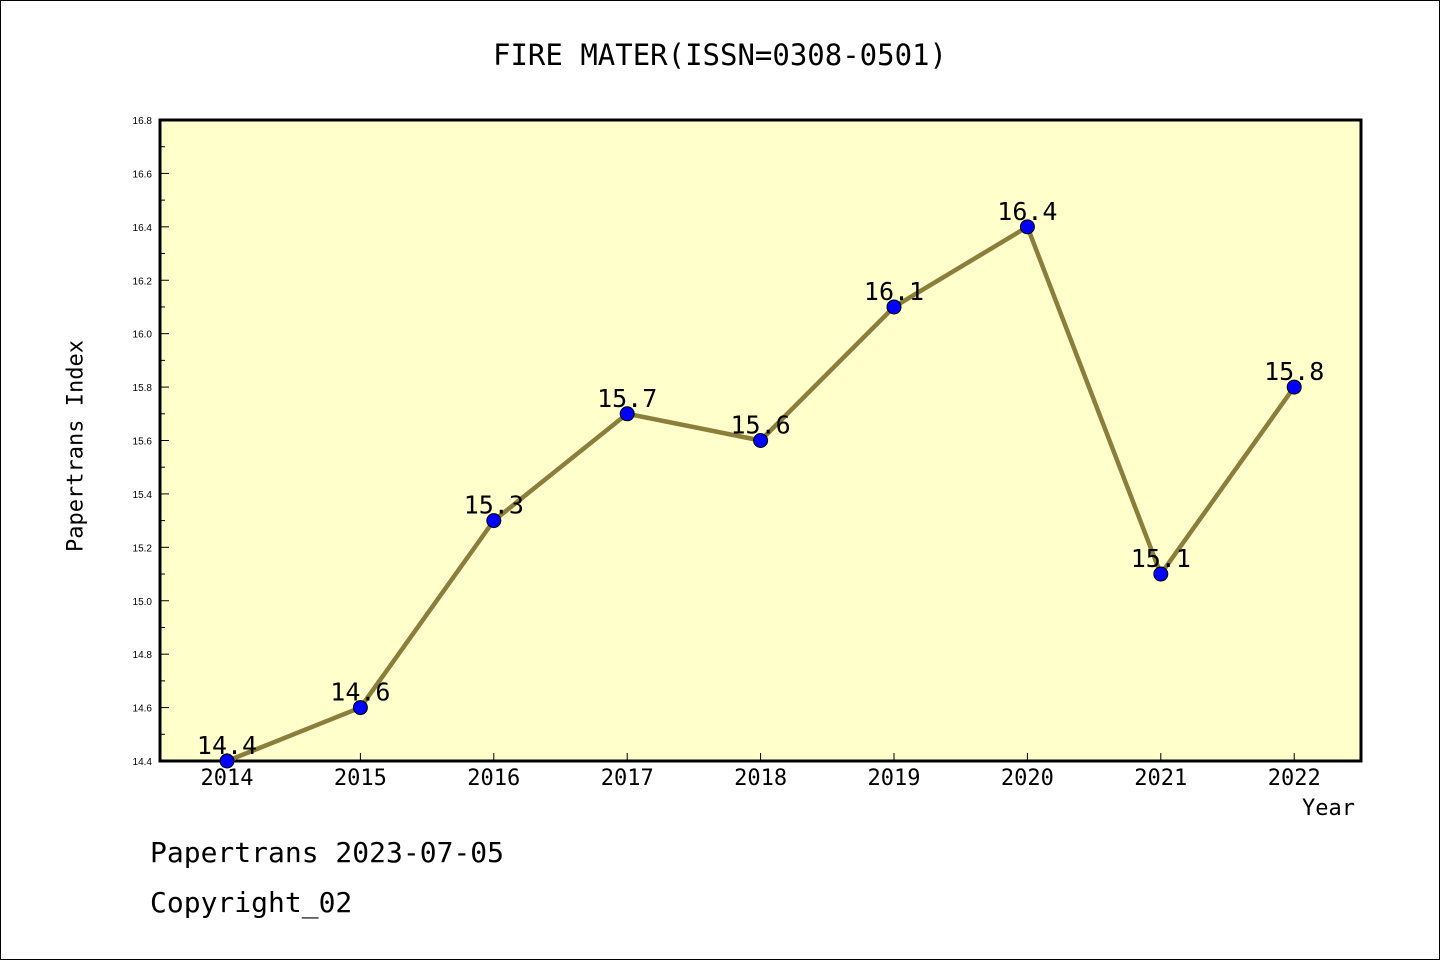 Image resolution: width=1440 pixels, height=960 pixels. Describe the element at coordinates (143, 388) in the screenshot. I see `y-tick-label: 15.8` at that location.